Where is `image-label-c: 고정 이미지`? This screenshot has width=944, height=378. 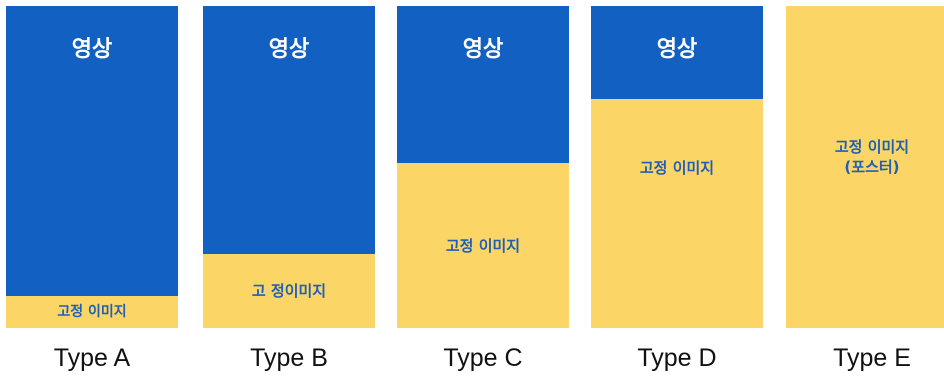 image-label-c: 고정 이미지 is located at coordinates (483, 245).